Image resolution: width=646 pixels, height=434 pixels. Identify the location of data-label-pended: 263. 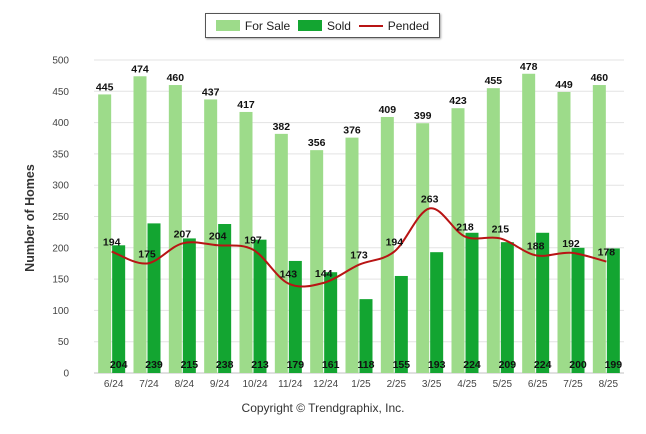
(430, 199).